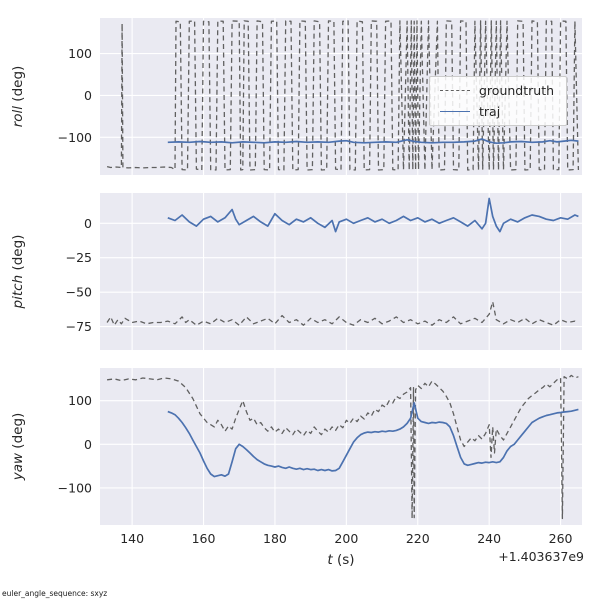 The height and width of the screenshot is (600, 600). What do you see at coordinates (498, 101) in the screenshot?
I see `legend: groundtruth traj` at bounding box center [498, 101].